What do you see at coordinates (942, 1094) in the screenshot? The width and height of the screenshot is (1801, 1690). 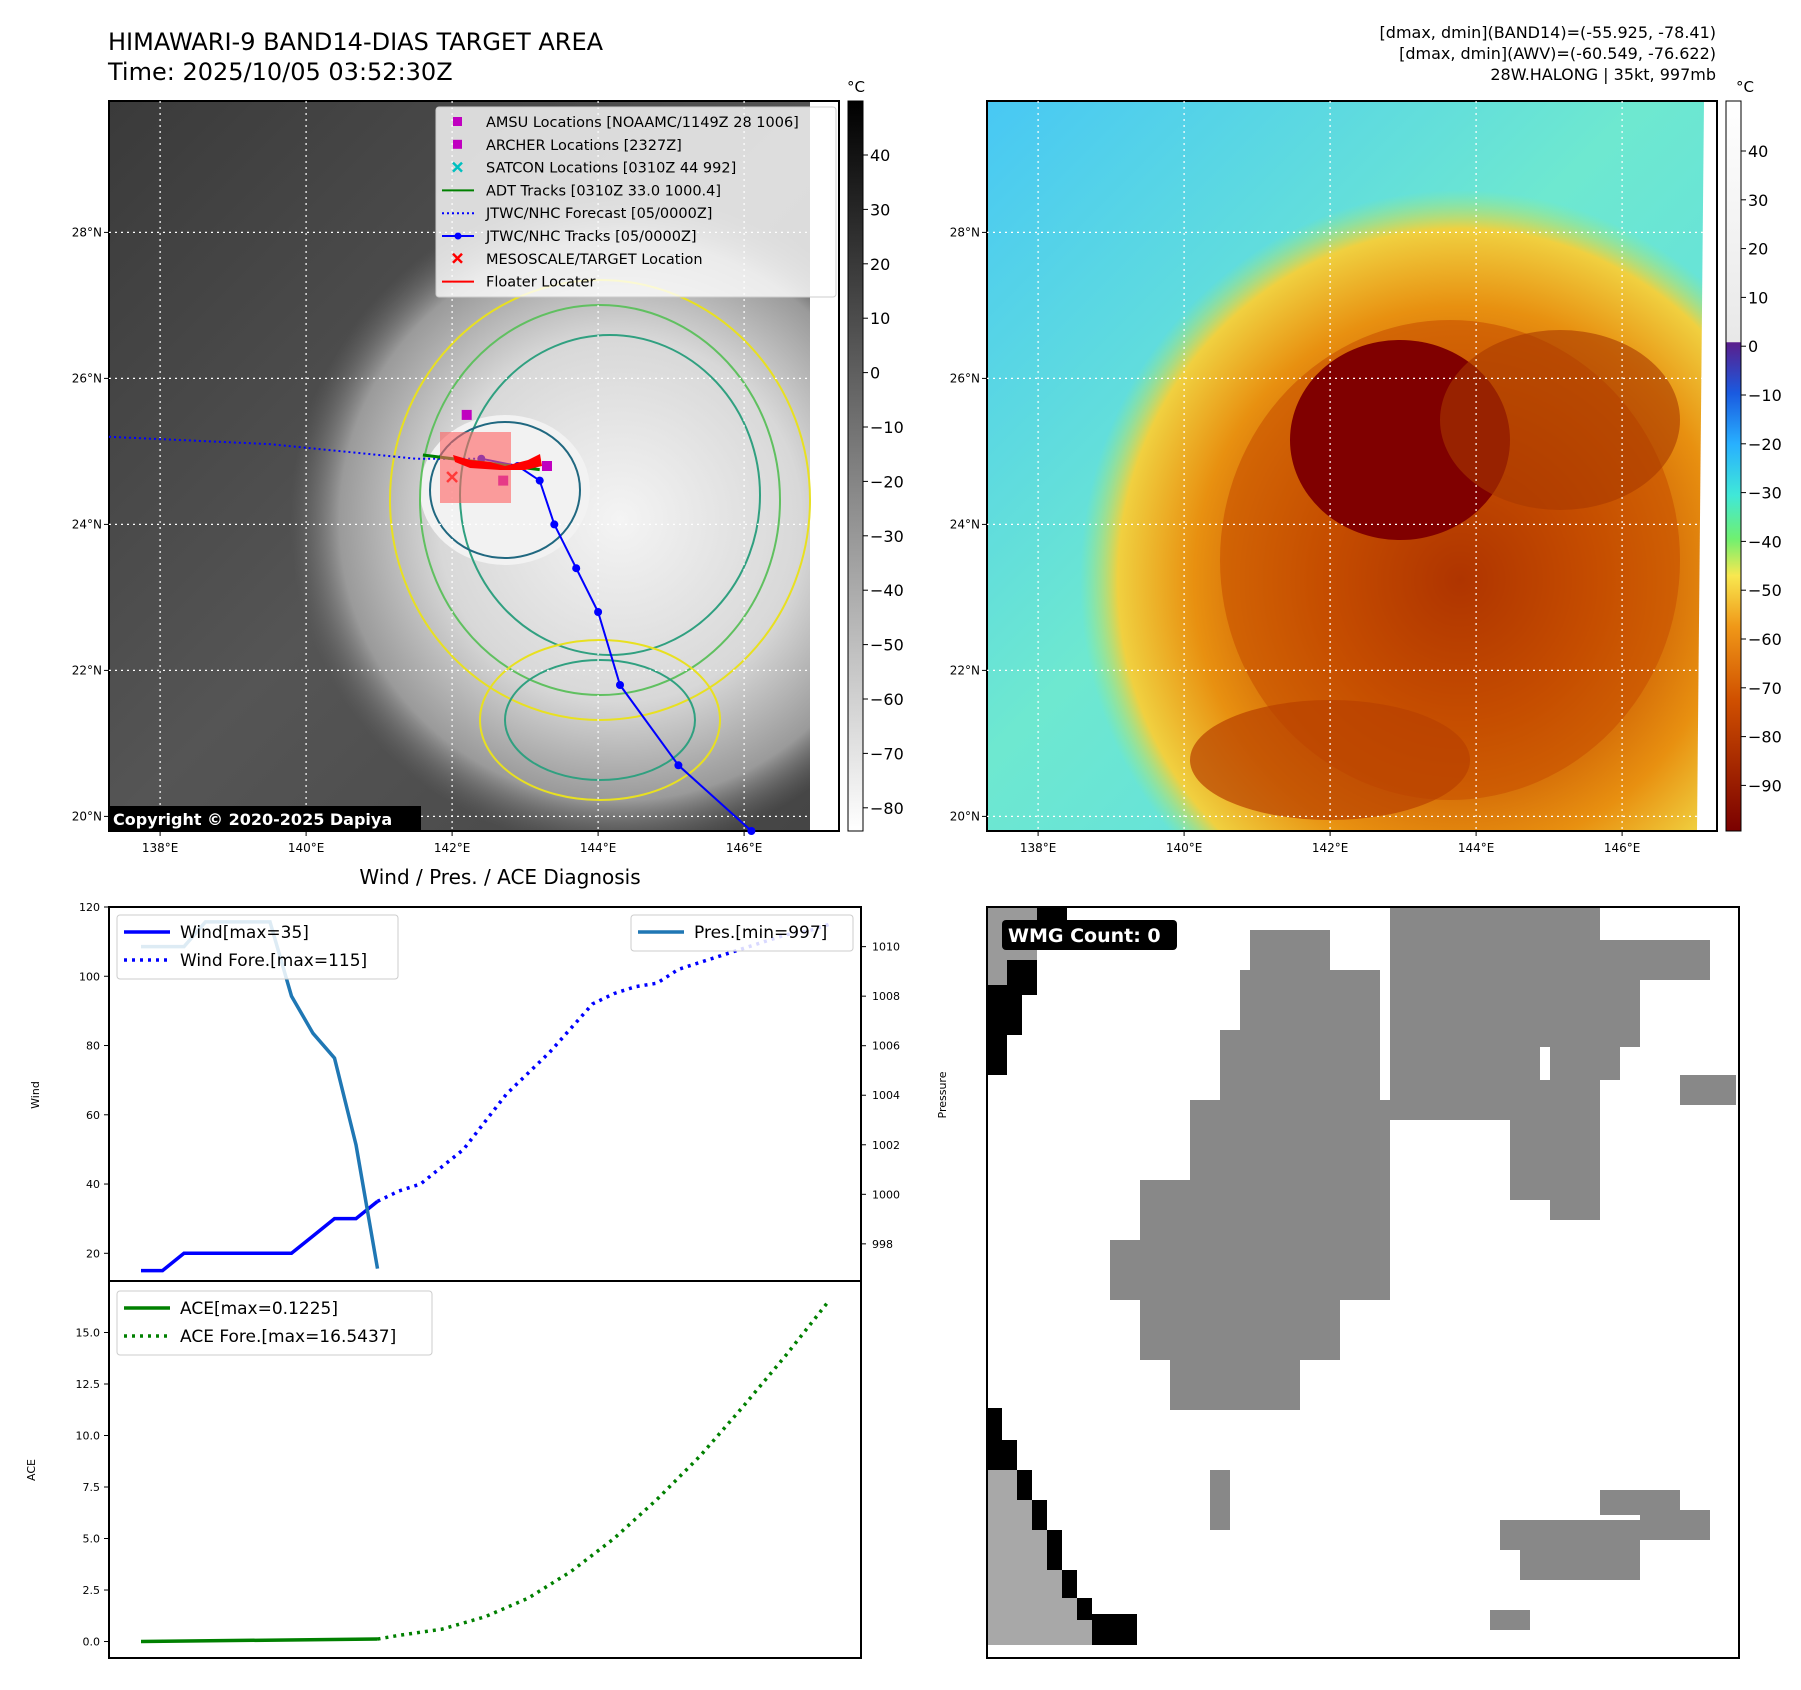 I see `pressure-axis-label: Pressure` at bounding box center [942, 1094].